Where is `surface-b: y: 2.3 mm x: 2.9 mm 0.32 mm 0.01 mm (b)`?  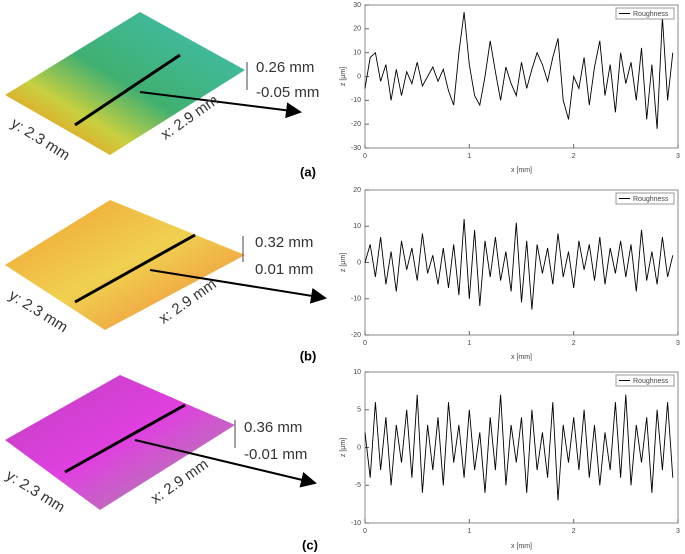 surface-b: y: 2.3 mm x: 2.9 mm 0.32 mm 0.01 mm (b) is located at coordinates (166, 281).